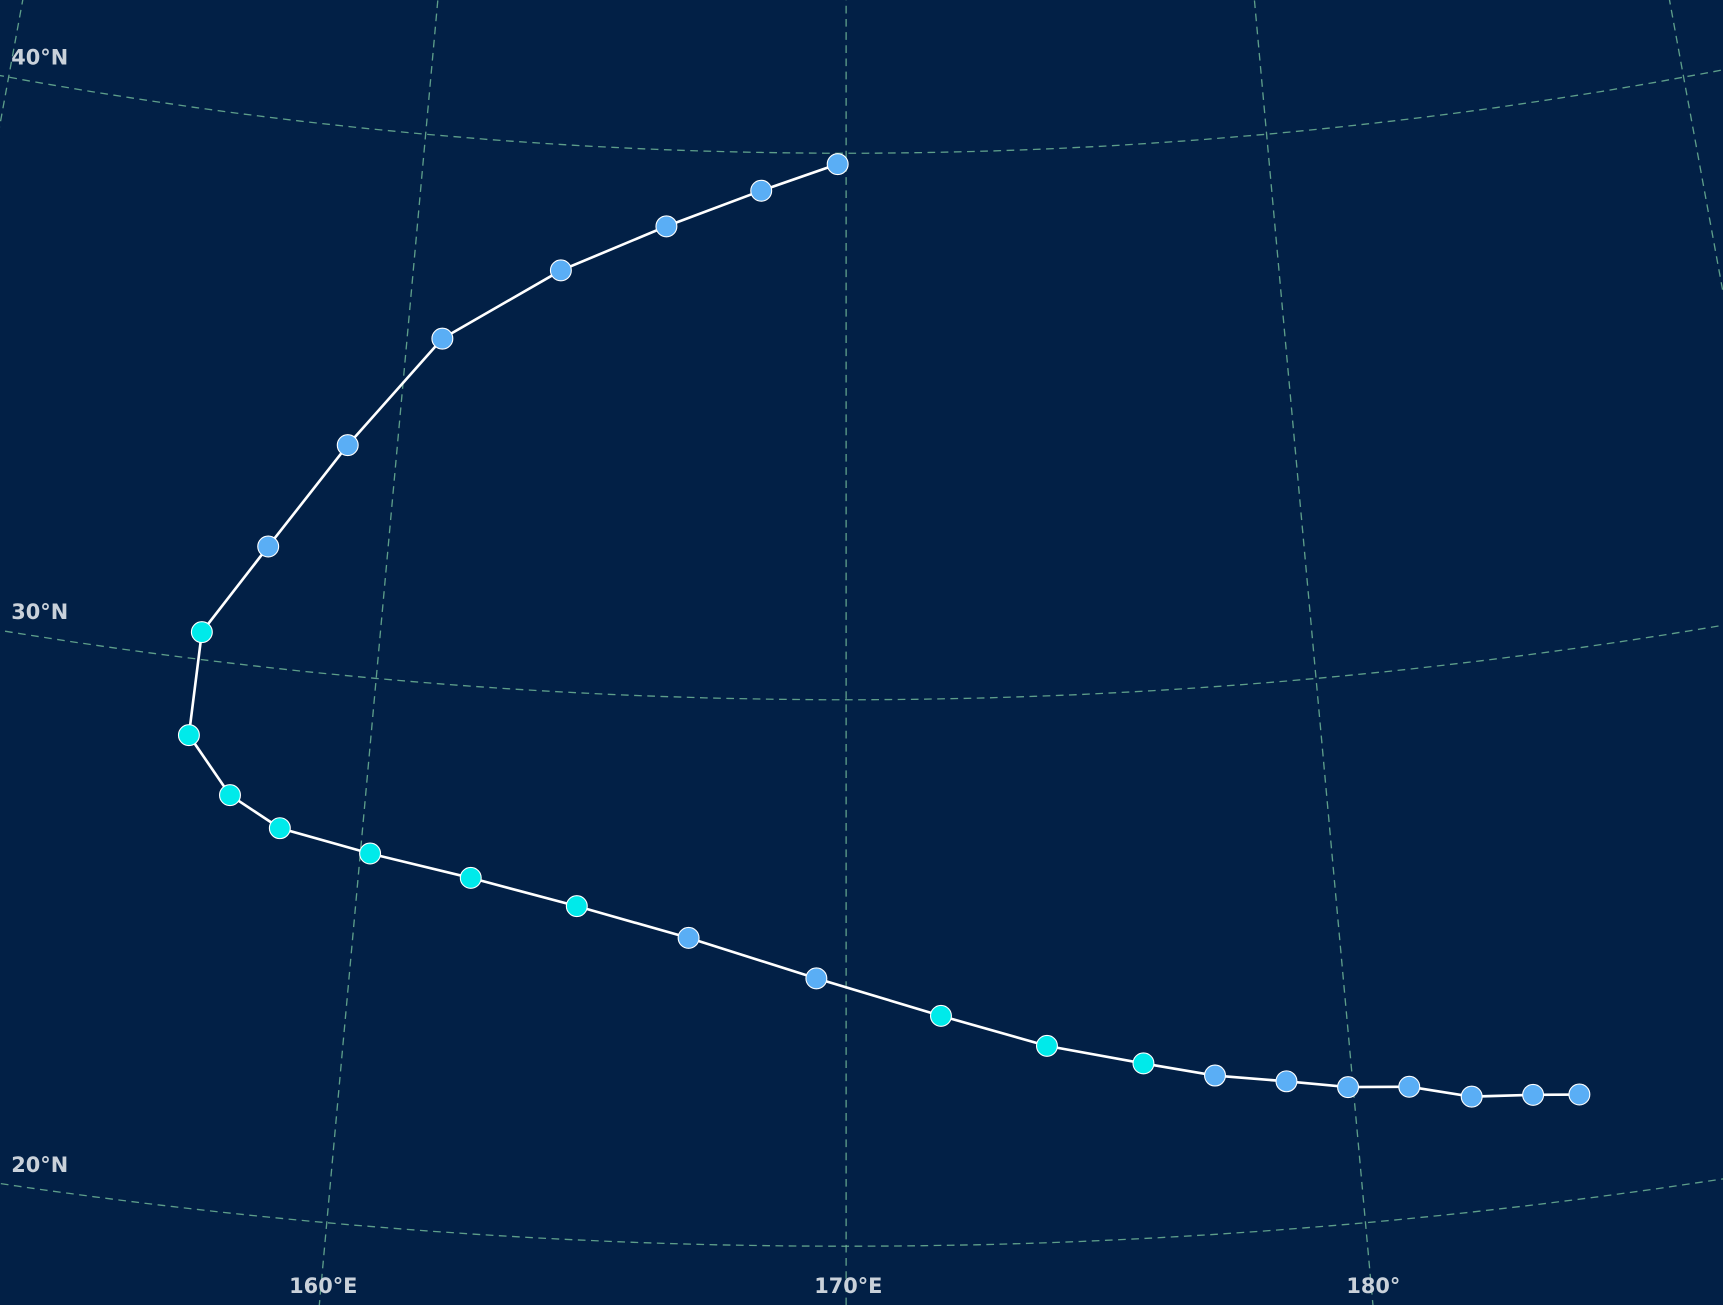  I want to click on parallel-label: 40°N, so click(39, 57).